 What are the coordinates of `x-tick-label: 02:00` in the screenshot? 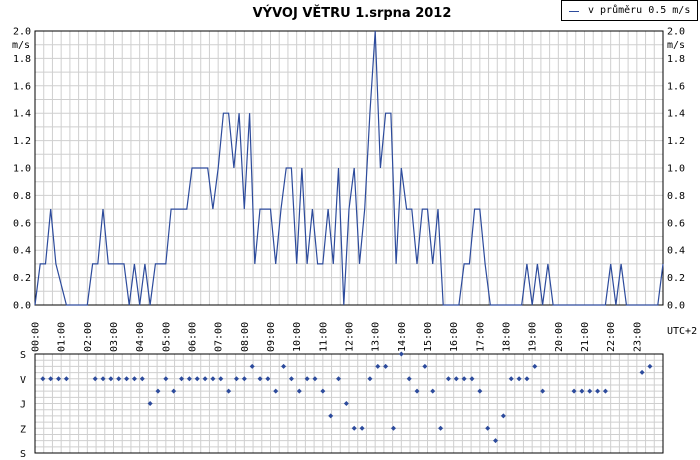 It's located at (88, 337).